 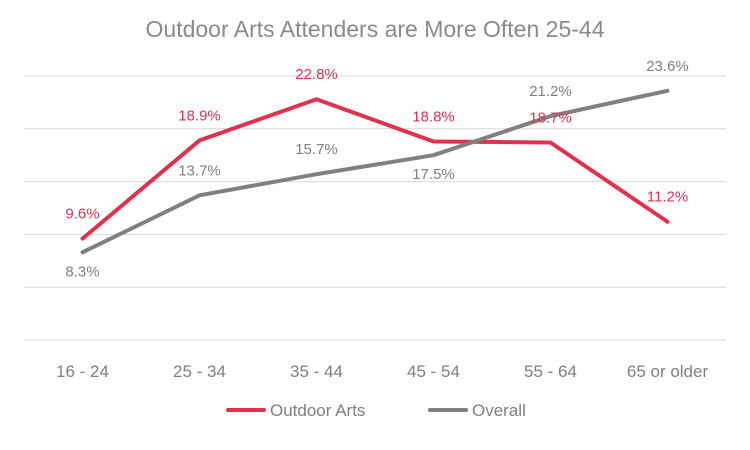 What do you see at coordinates (499, 410) in the screenshot?
I see `legend-item-overall: Overall` at bounding box center [499, 410].